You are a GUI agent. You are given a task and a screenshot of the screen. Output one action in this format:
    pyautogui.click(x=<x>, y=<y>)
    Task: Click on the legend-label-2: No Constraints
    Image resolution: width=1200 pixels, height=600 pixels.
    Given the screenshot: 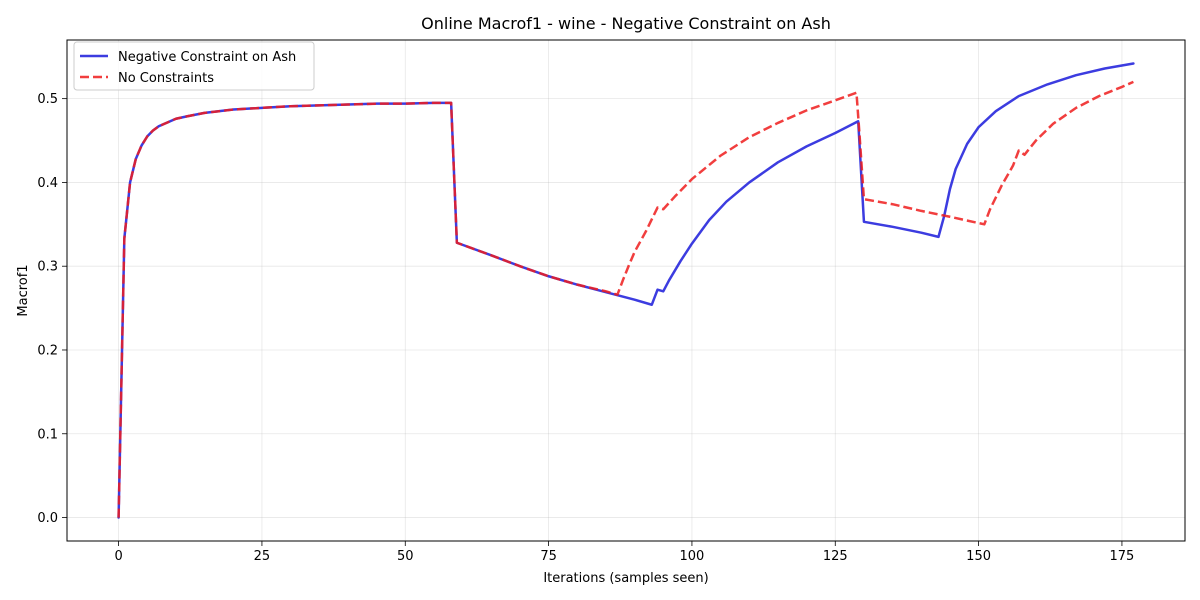 What is the action you would take?
    pyautogui.click(x=166, y=78)
    